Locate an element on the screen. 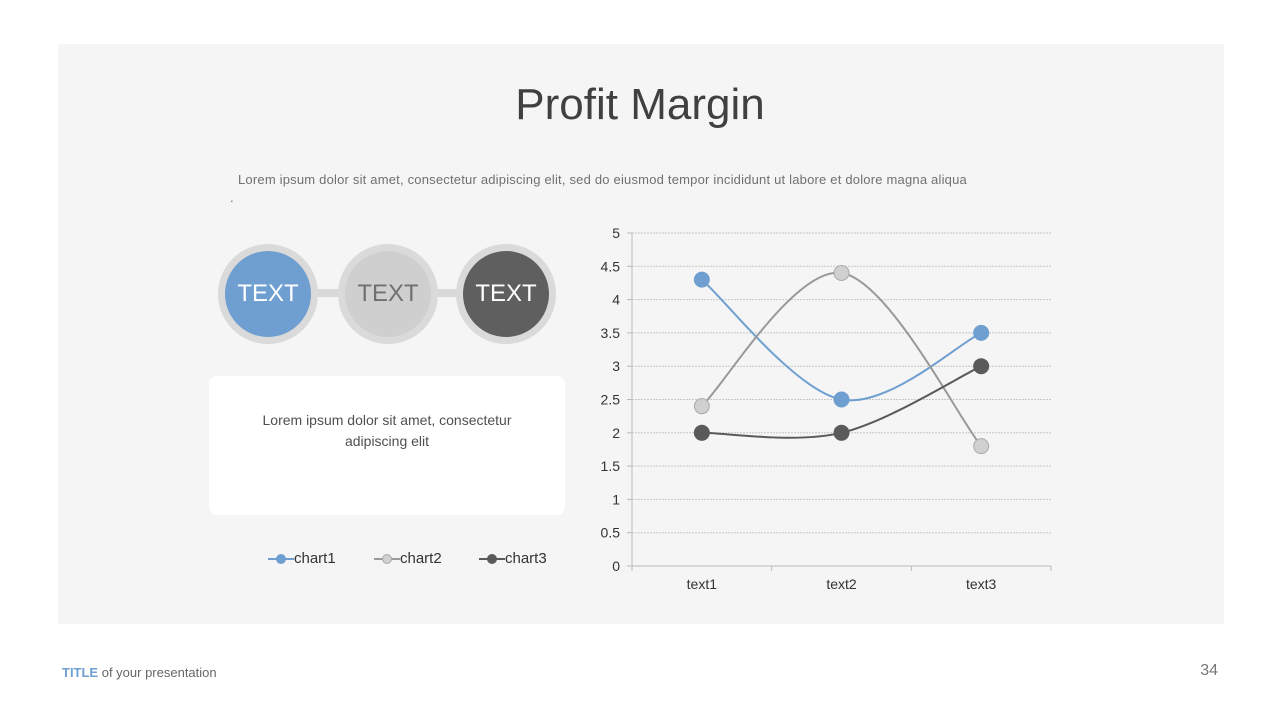  legend-item-chart2: chart2 is located at coordinates (408, 558).